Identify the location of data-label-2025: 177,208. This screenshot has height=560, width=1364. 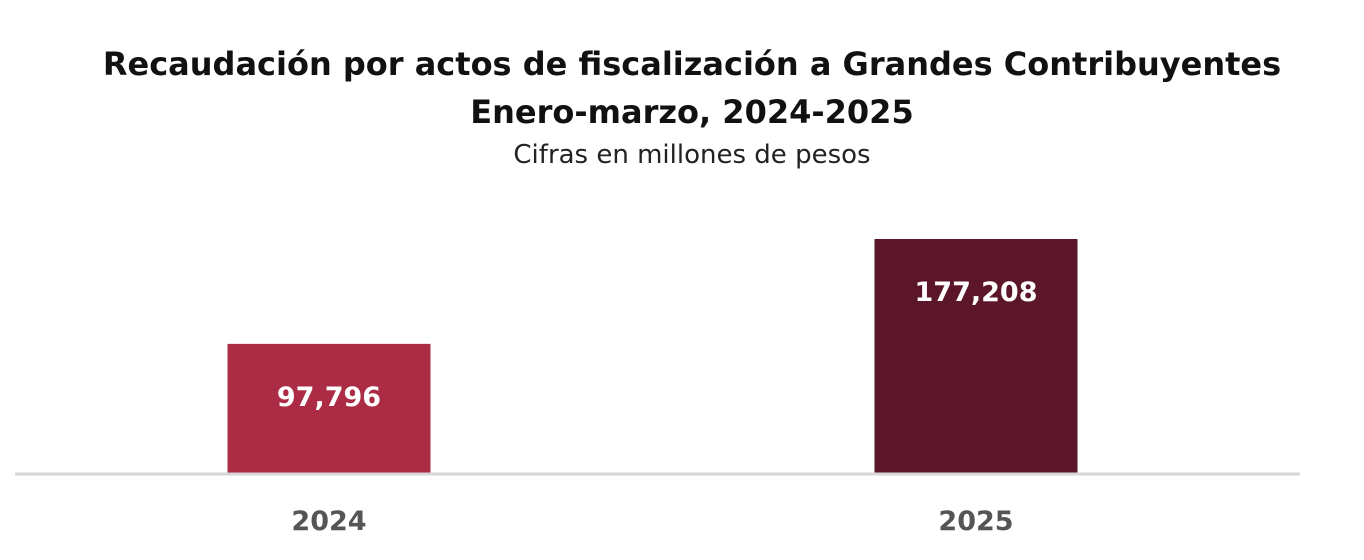
(976, 292).